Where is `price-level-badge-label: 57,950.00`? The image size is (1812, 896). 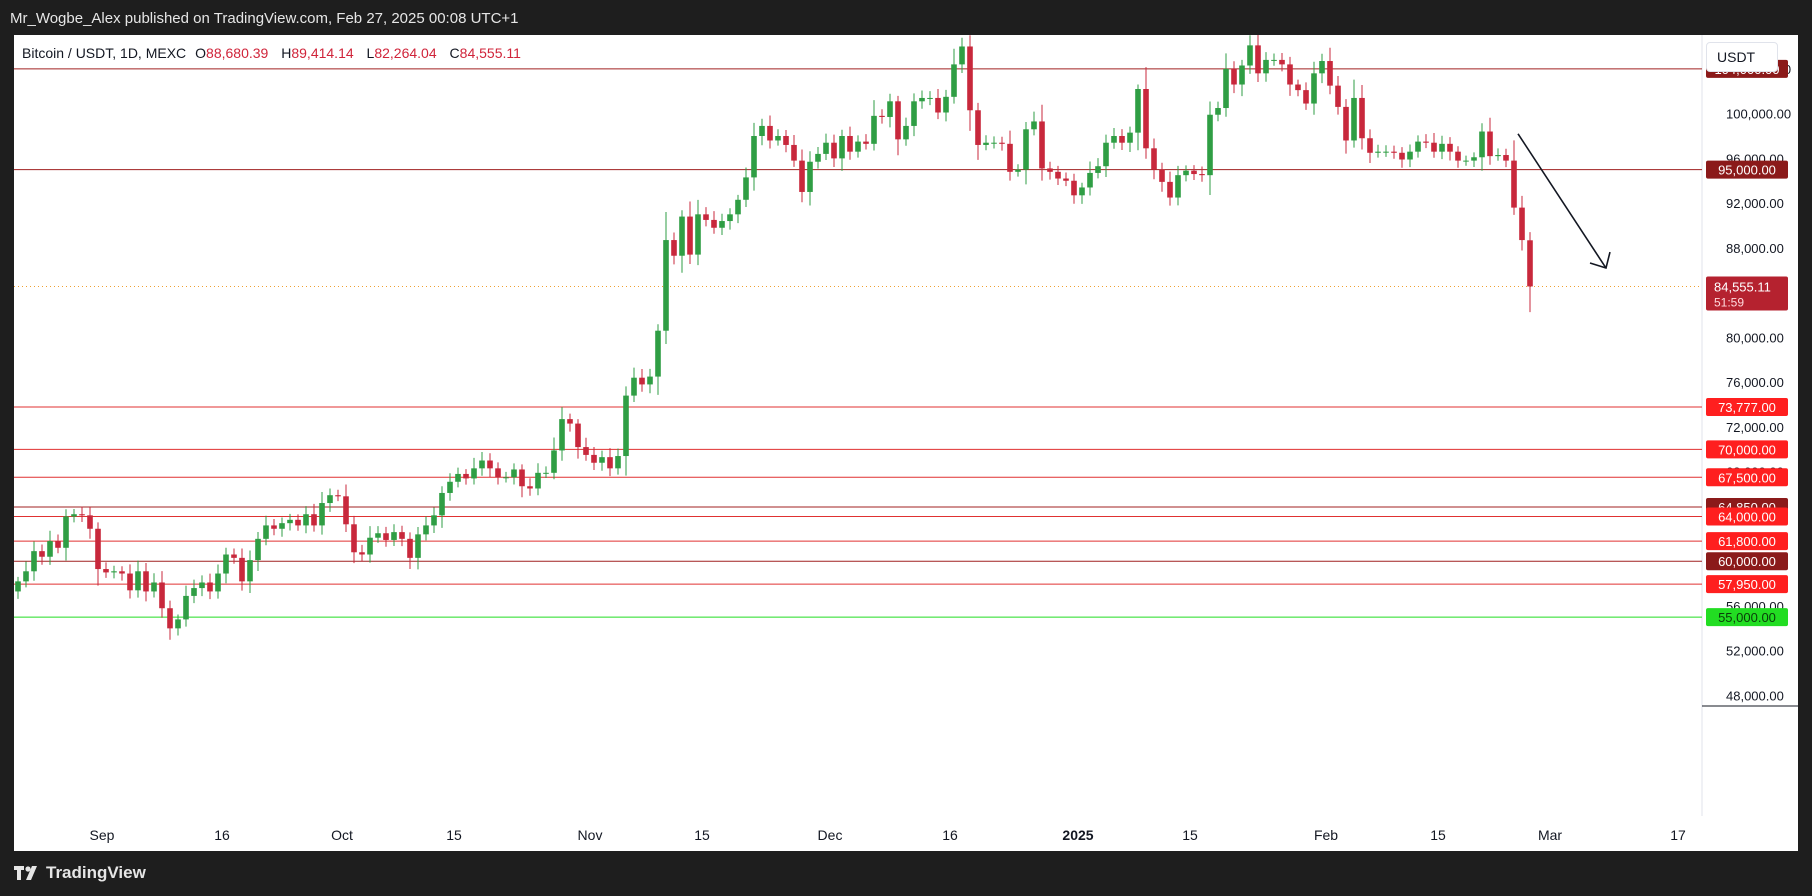
price-level-badge-label: 57,950.00 is located at coordinates (1747, 584).